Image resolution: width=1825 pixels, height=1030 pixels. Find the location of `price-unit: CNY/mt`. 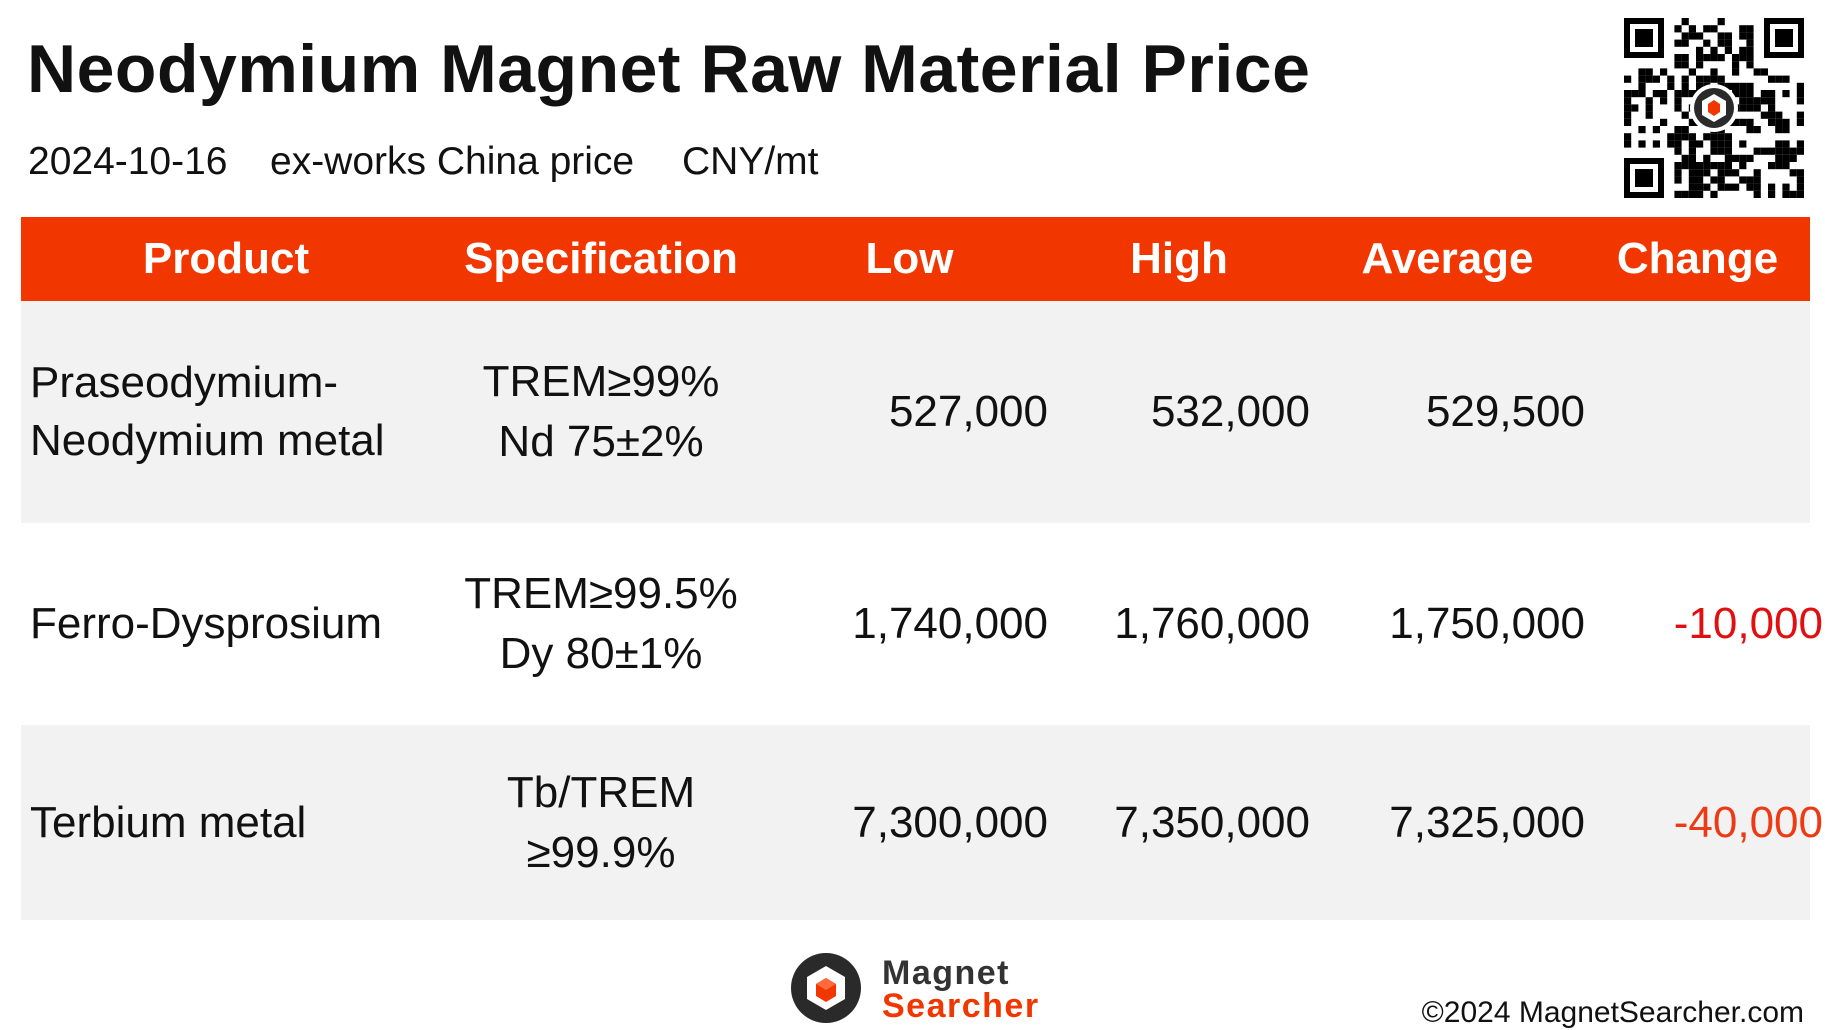

price-unit: CNY/mt is located at coordinates (750, 161).